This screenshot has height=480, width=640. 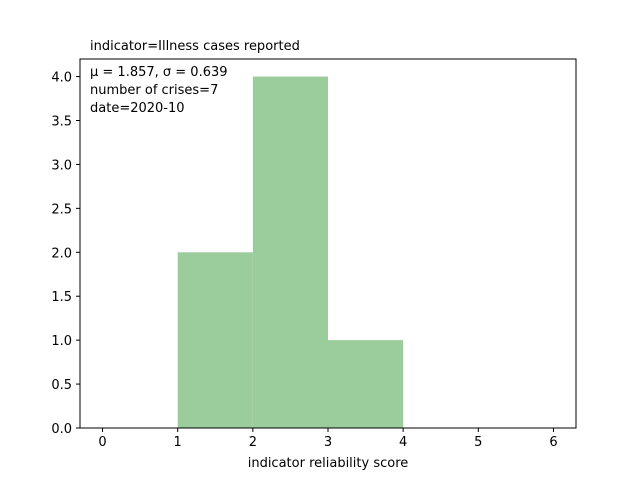 What do you see at coordinates (478, 442) in the screenshot?
I see `x-tick-label: 5` at bounding box center [478, 442].